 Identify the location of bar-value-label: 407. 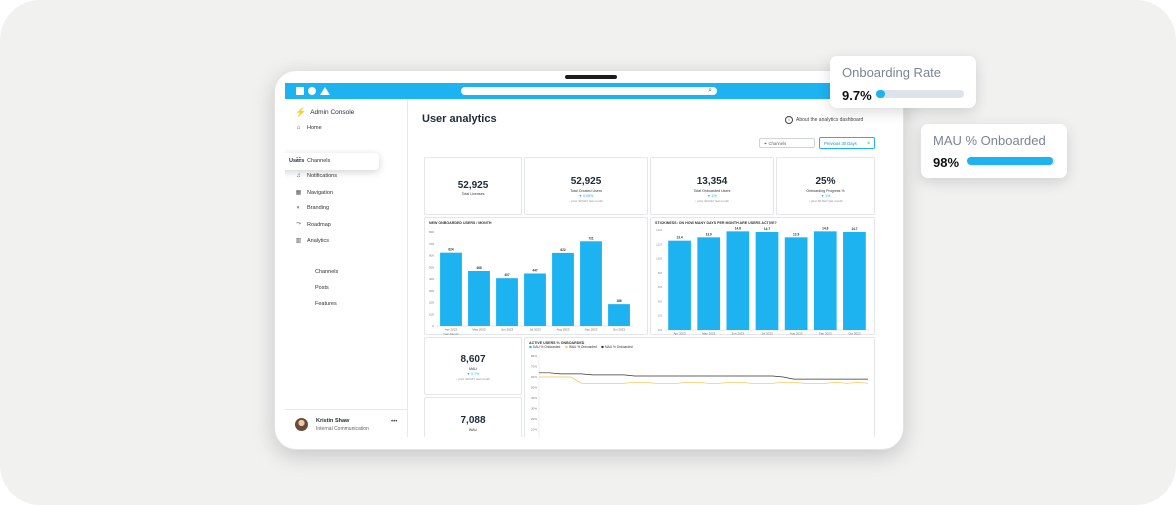
(507, 275).